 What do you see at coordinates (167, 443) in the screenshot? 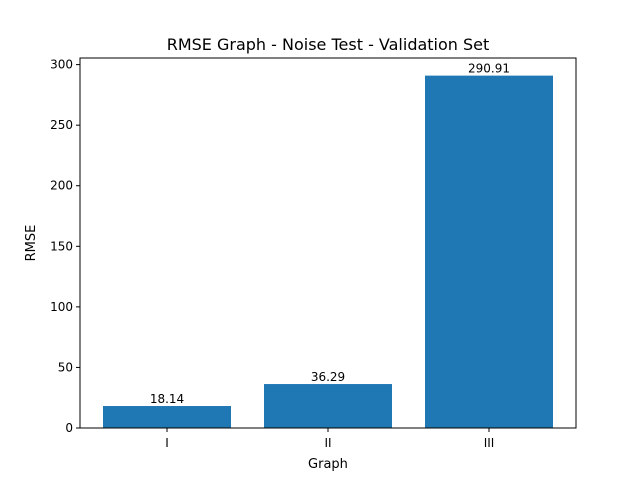
I see `x-tick-label-I: I` at bounding box center [167, 443].